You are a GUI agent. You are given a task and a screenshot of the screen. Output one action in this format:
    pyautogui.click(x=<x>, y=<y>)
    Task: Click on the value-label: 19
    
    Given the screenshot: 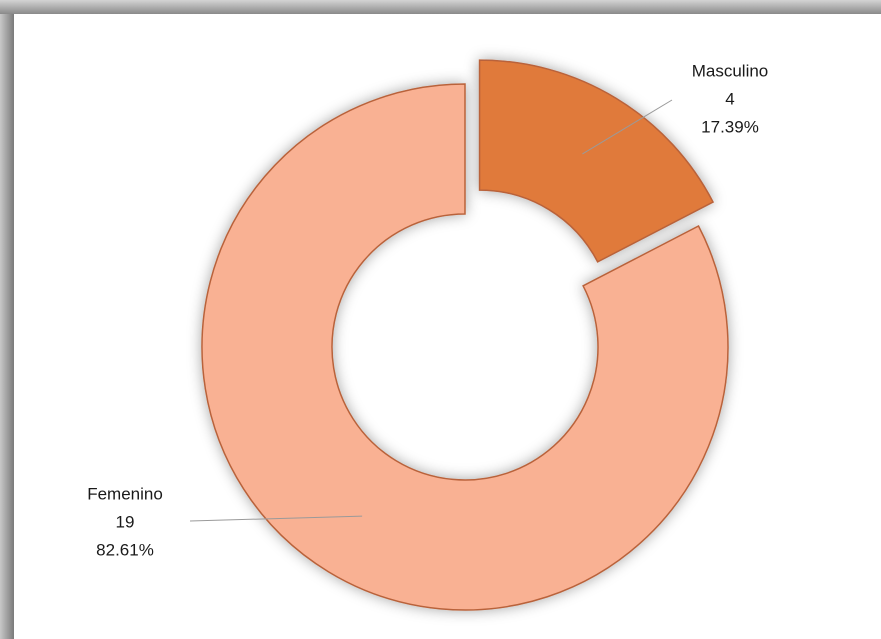 What is the action you would take?
    pyautogui.click(x=125, y=521)
    